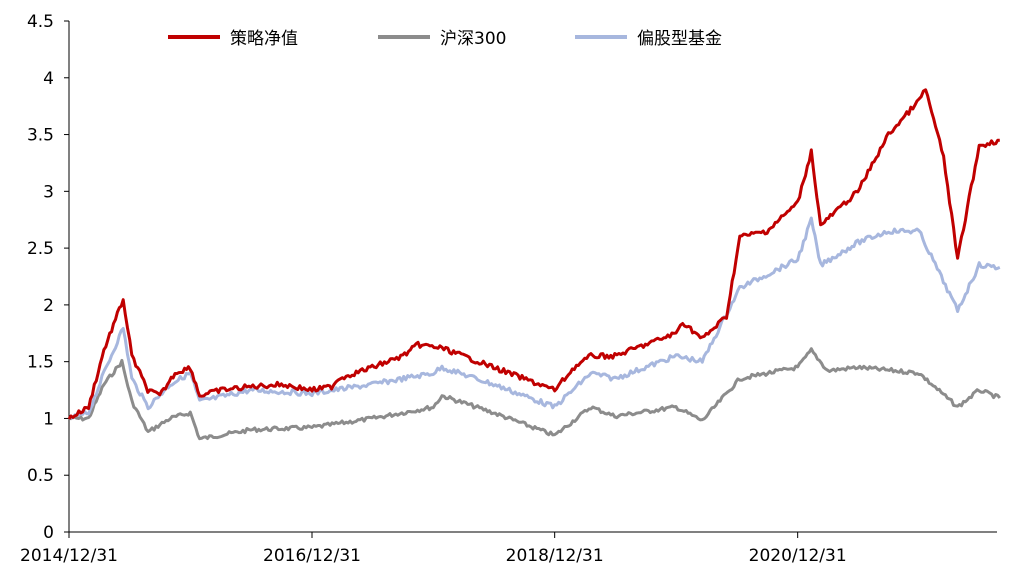  What do you see at coordinates (48, 277) in the screenshot?
I see `y-axis: 0 0.5 1 1.5 2 2.5 3 3.5 4 4.5` at bounding box center [48, 277].